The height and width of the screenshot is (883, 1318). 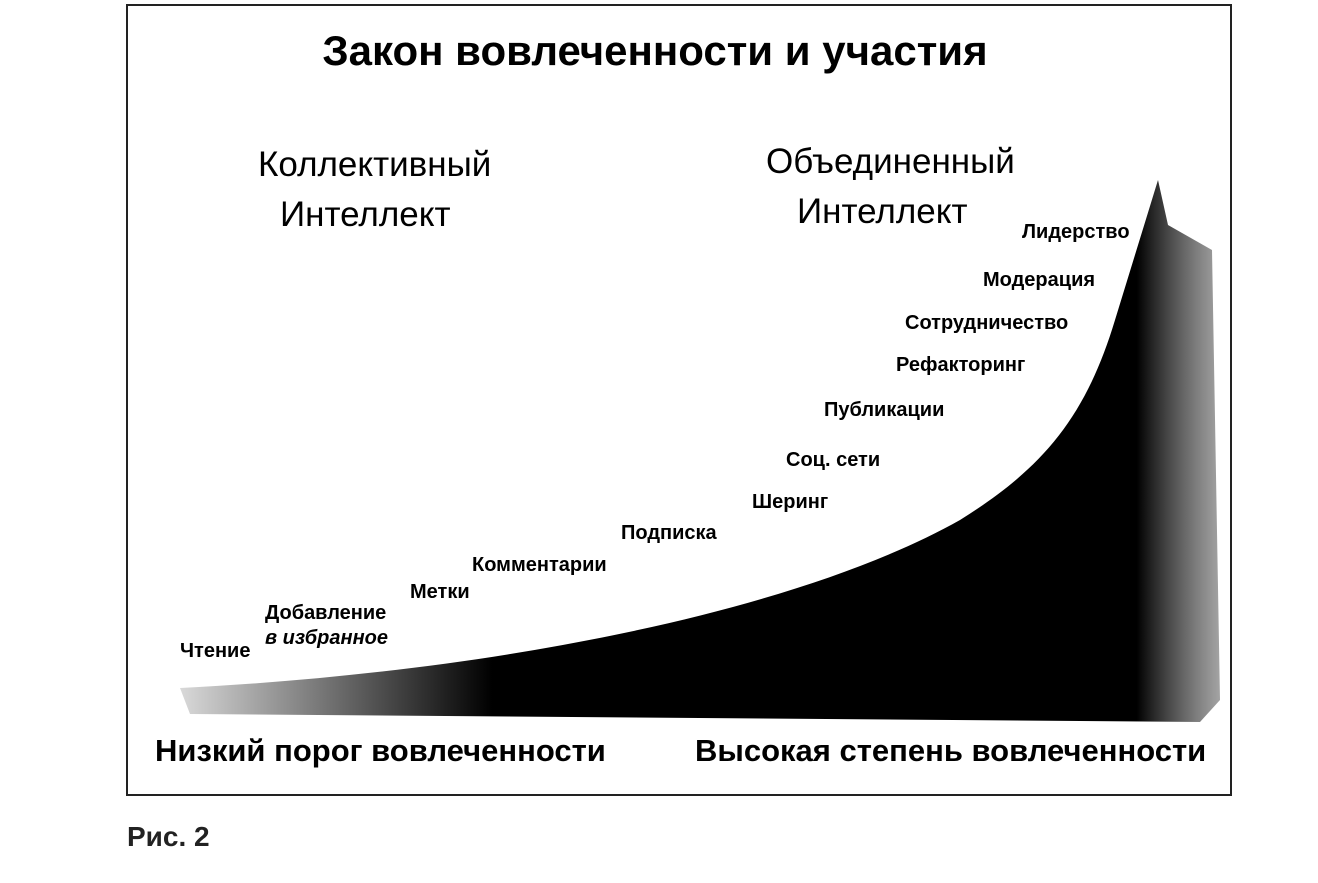 What do you see at coordinates (833, 460) in the screenshot?
I see `stage-label: Соц. сети` at bounding box center [833, 460].